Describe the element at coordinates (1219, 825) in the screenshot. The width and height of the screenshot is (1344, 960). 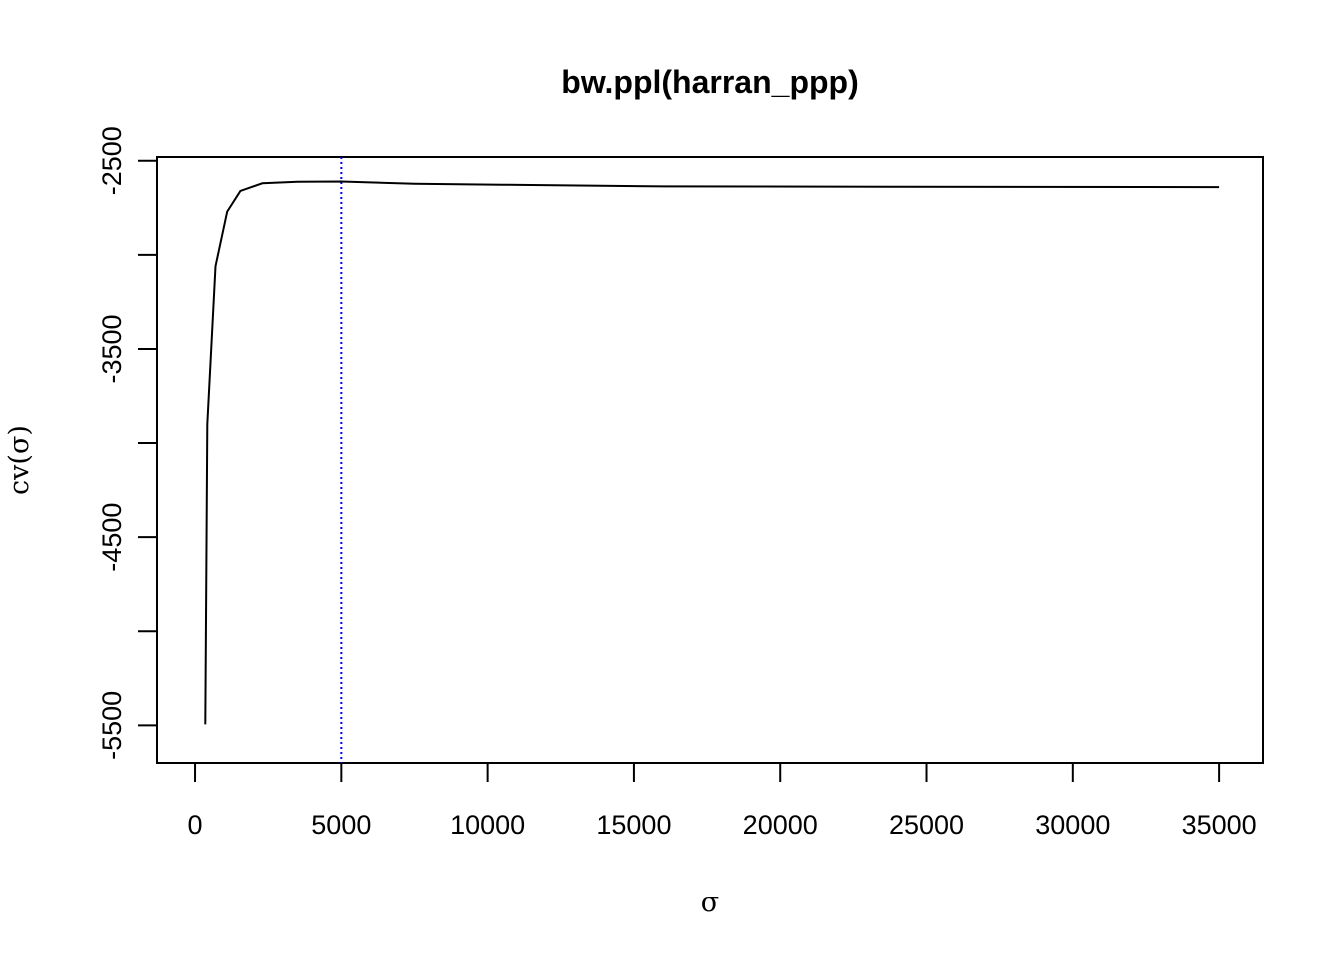
I see `x-tick-label: 35000` at that location.